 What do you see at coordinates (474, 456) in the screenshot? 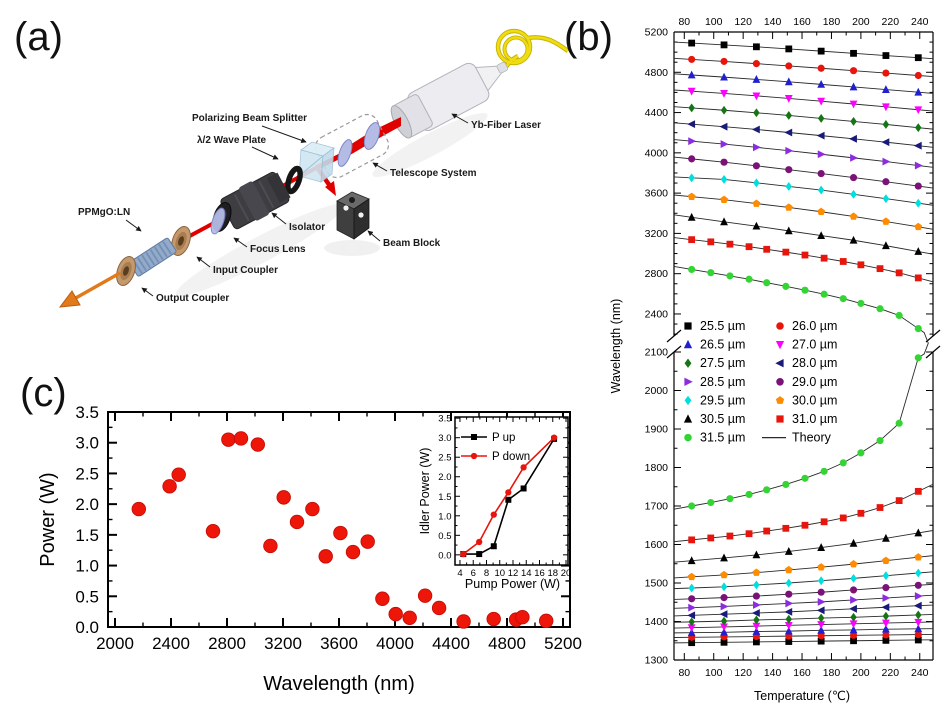
I see `inset-legend-marker` at bounding box center [474, 456].